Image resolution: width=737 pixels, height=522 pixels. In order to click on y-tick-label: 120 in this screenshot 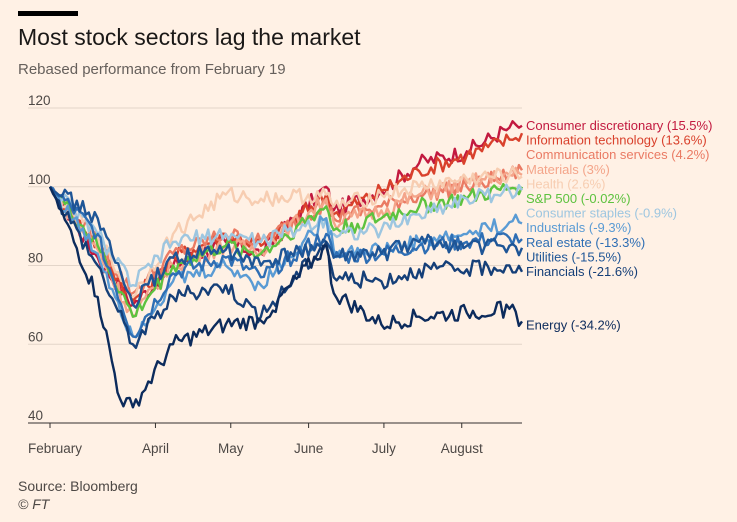, I will do `click(39, 100)`.